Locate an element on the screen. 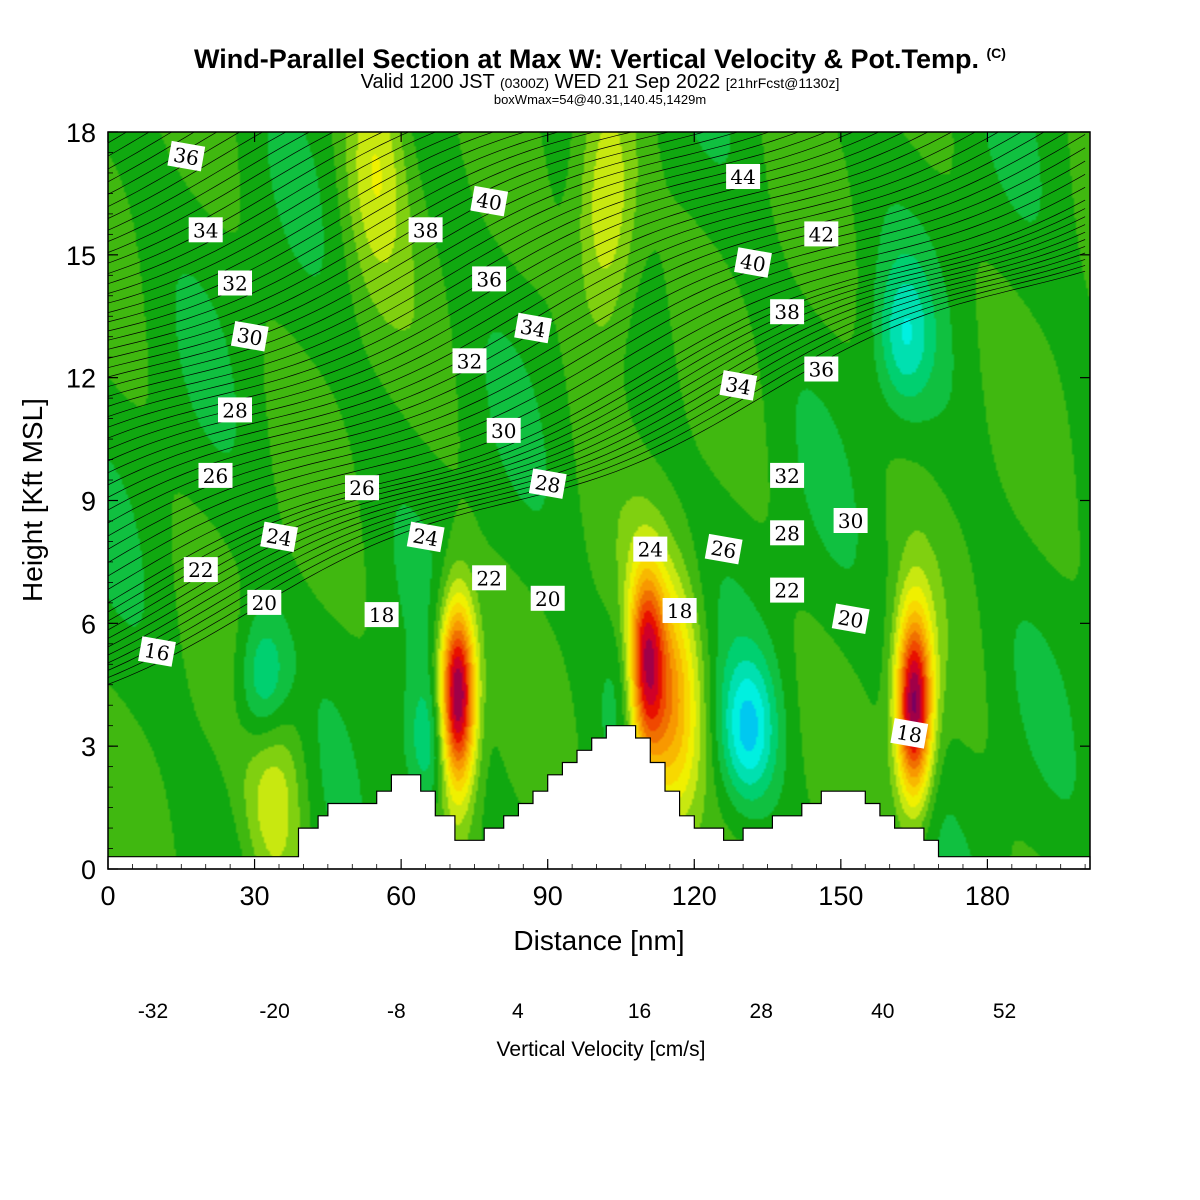  y-tick-label: 12 is located at coordinates (81, 379).